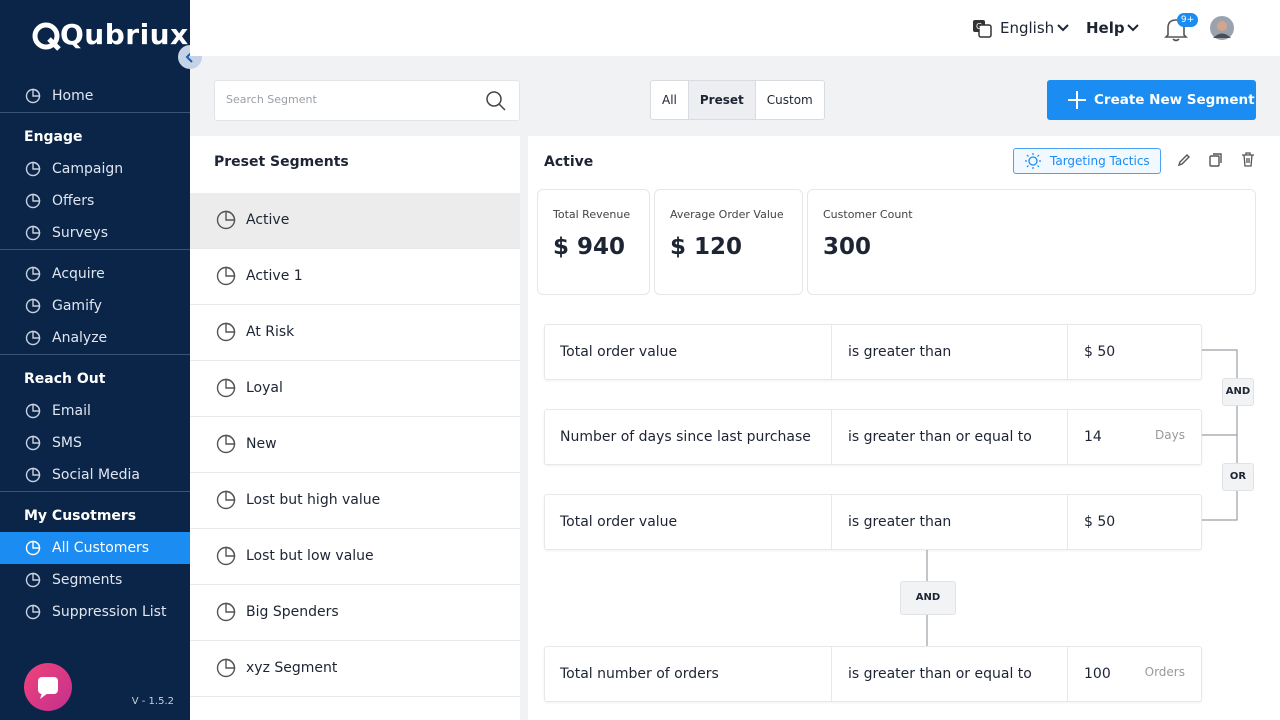  What do you see at coordinates (727, 214) in the screenshot?
I see `stat-label: Average Order Value` at bounding box center [727, 214].